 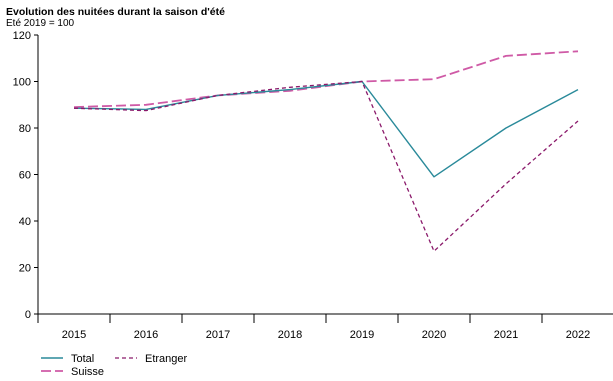 I want to click on y-tick-label: 20, so click(x=25, y=269).